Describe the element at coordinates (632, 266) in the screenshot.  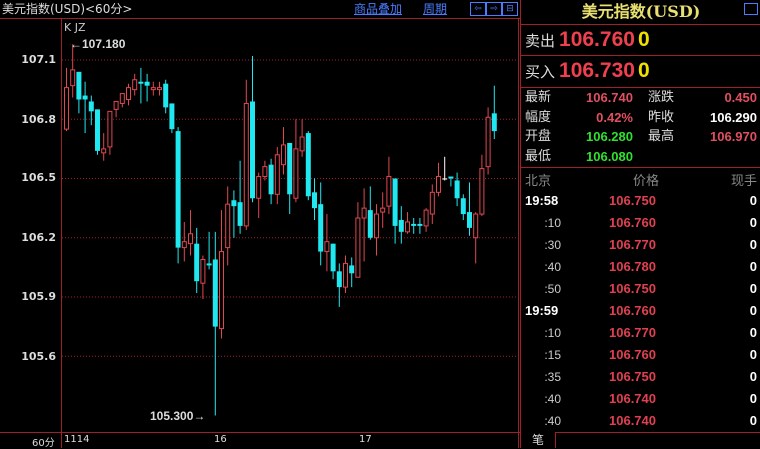
I see `tick-price: 106.780` at that location.